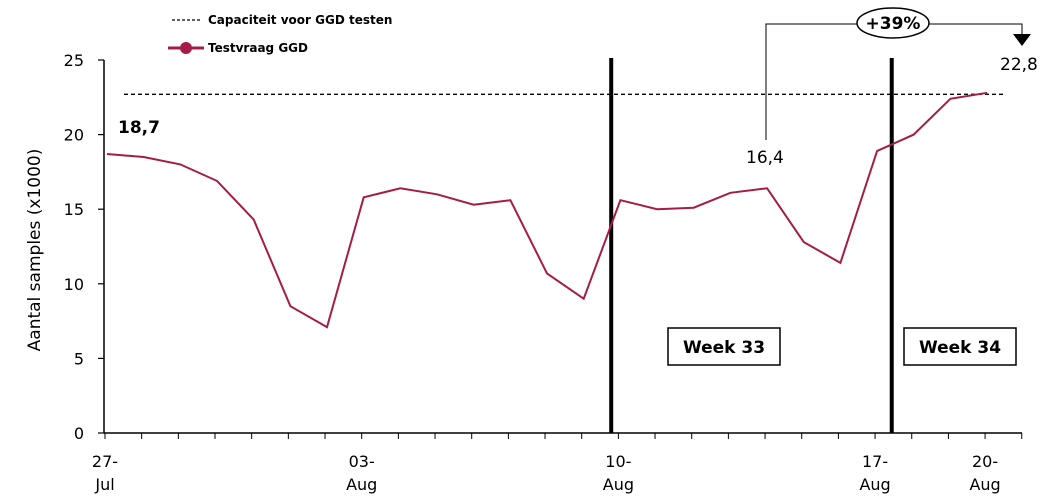  I want to click on y-tick-label: 20, so click(74, 135).